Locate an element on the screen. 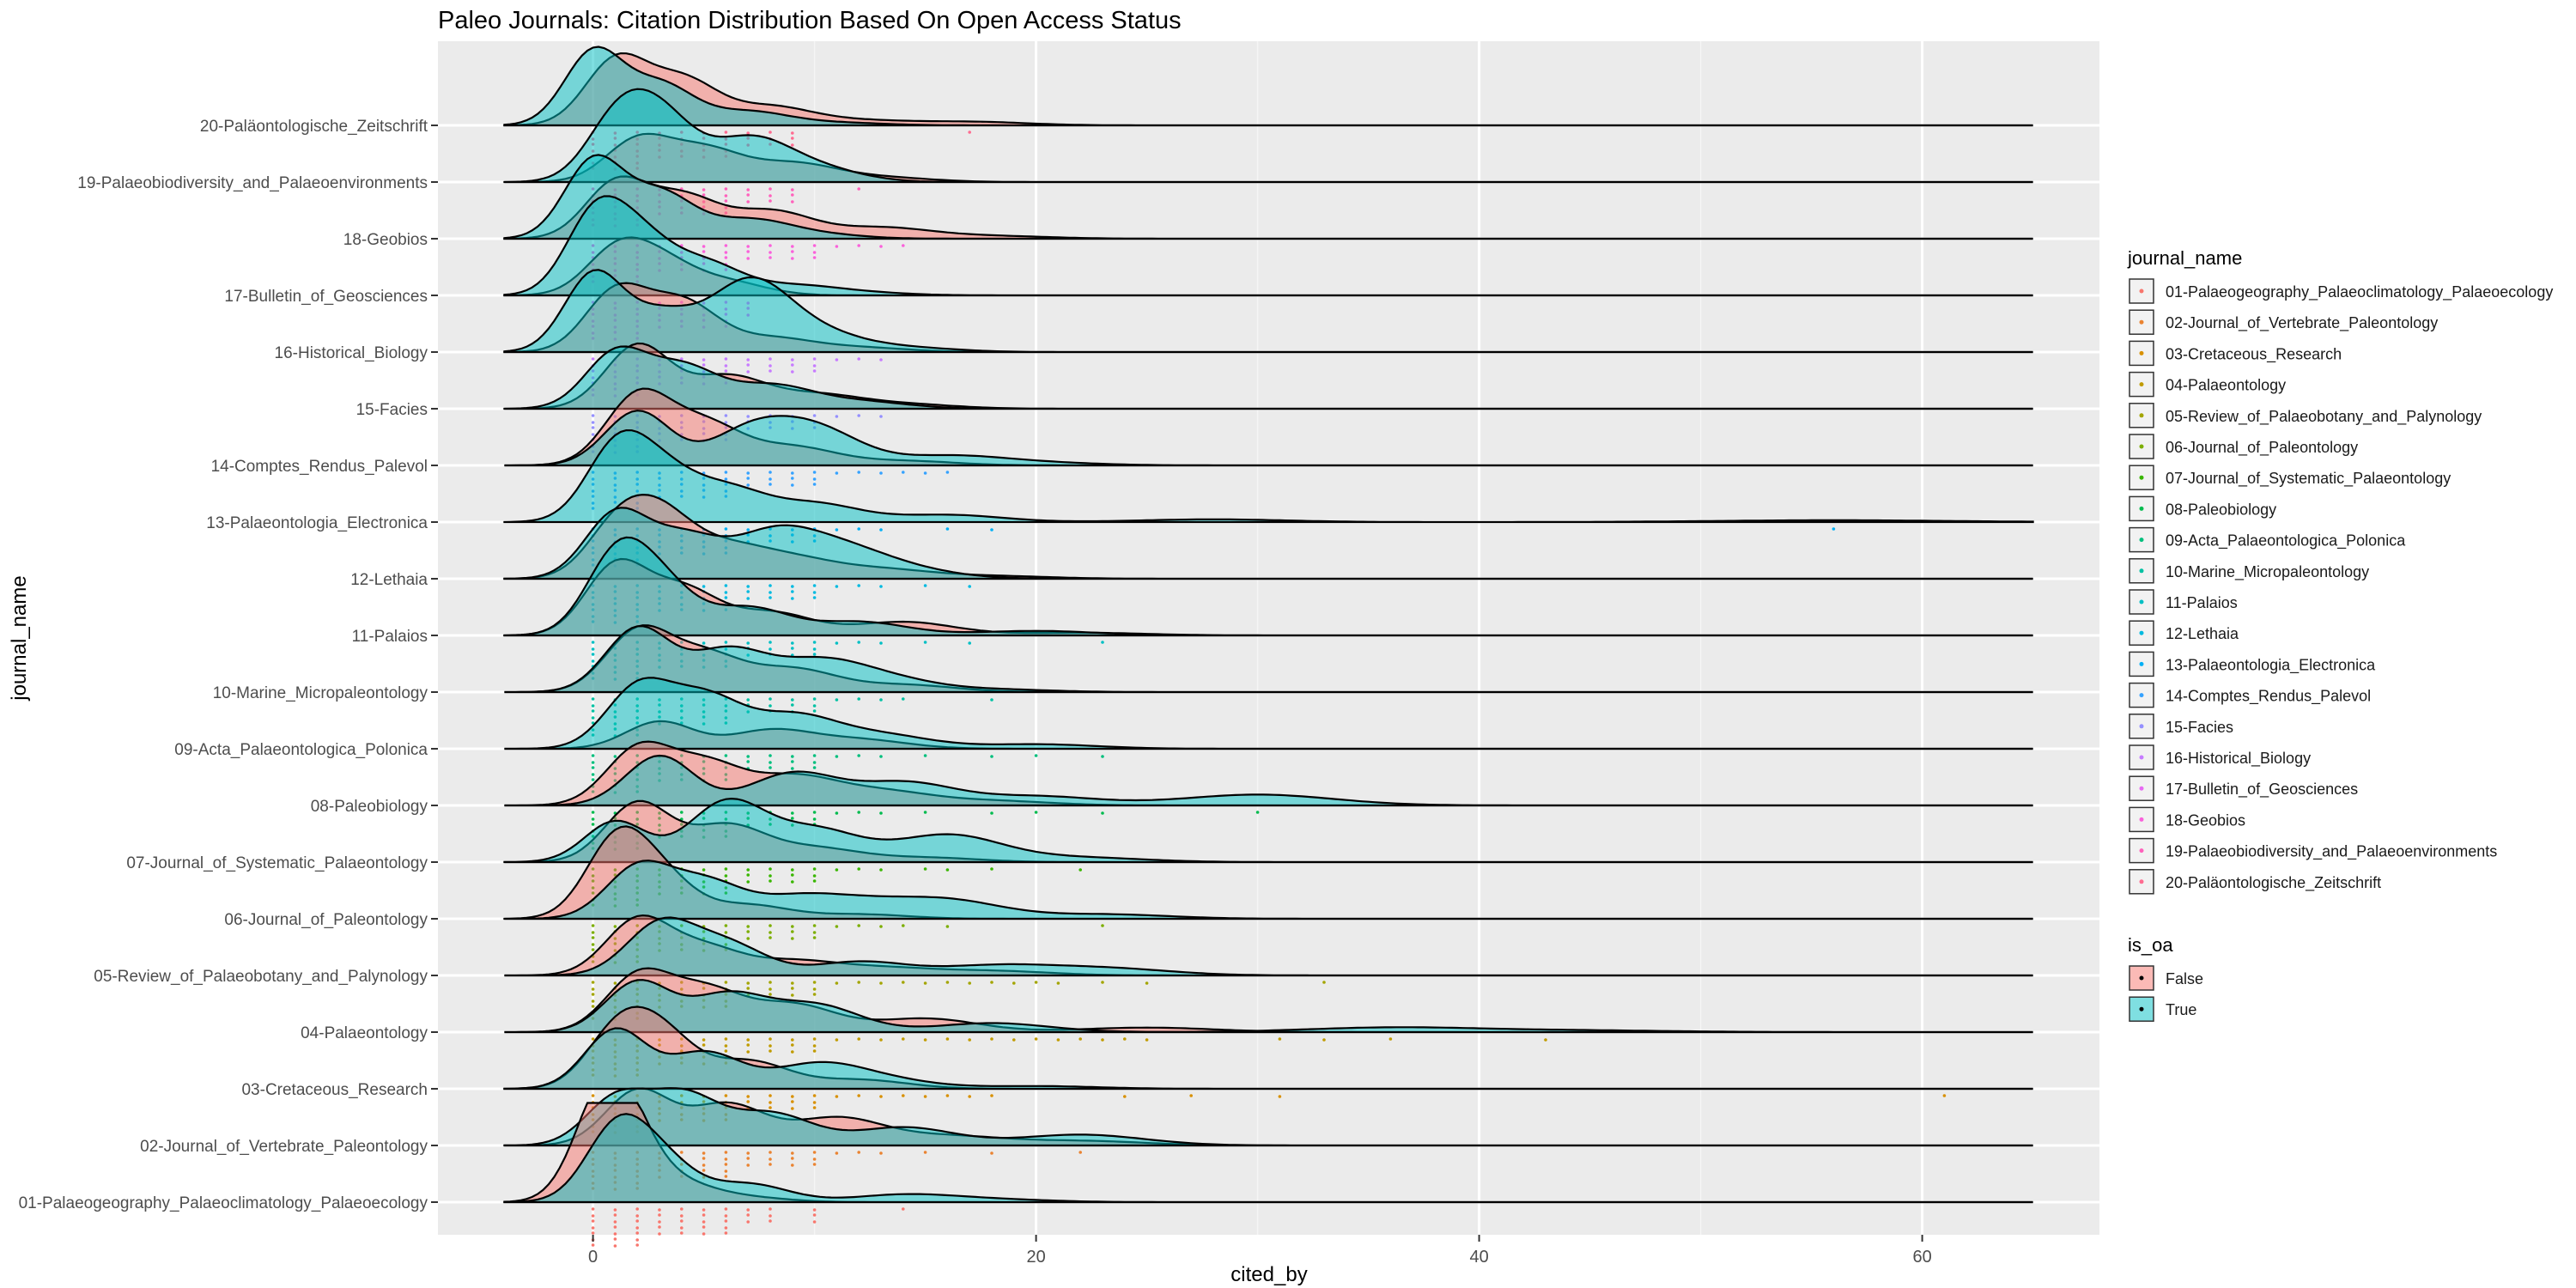 This screenshot has width=2576, height=1288. legend-label: 17-Bulletin_of_Geosciences is located at coordinates (2262, 790).